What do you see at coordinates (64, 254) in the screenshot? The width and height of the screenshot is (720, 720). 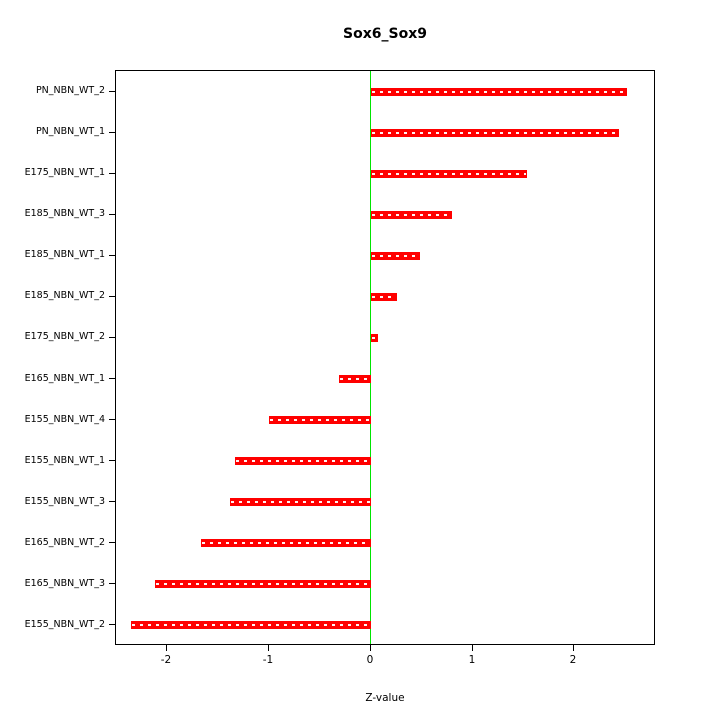 I see `y-axis-label: E185_NBN_WT_1` at bounding box center [64, 254].